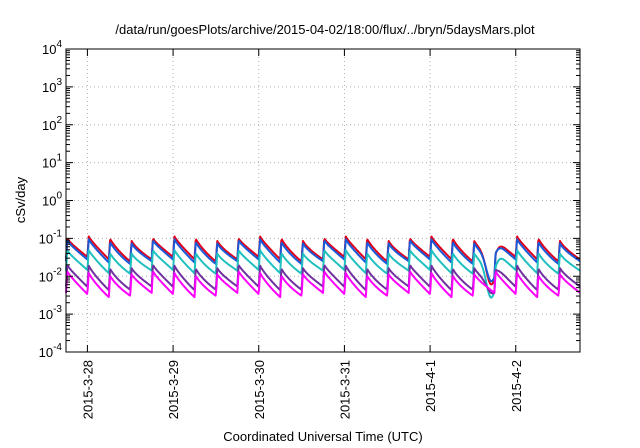 The width and height of the screenshot is (640, 448). What do you see at coordinates (322, 436) in the screenshot?
I see `x-axis-label: Coordinated Universal Time (UTC)` at bounding box center [322, 436].